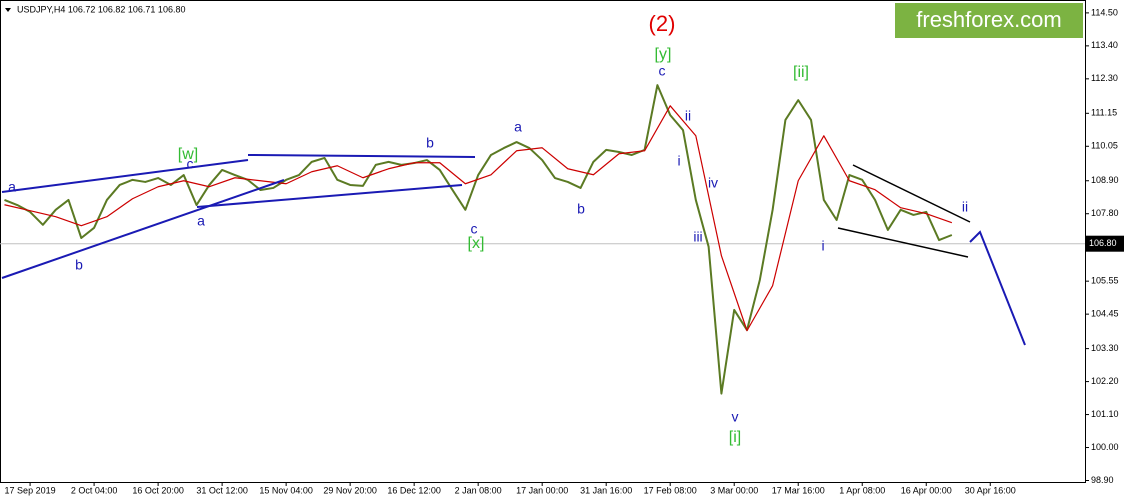 The image size is (1125, 502). Describe the element at coordinates (1104, 12) in the screenshot. I see `y-tick-label: 114.50` at that location.